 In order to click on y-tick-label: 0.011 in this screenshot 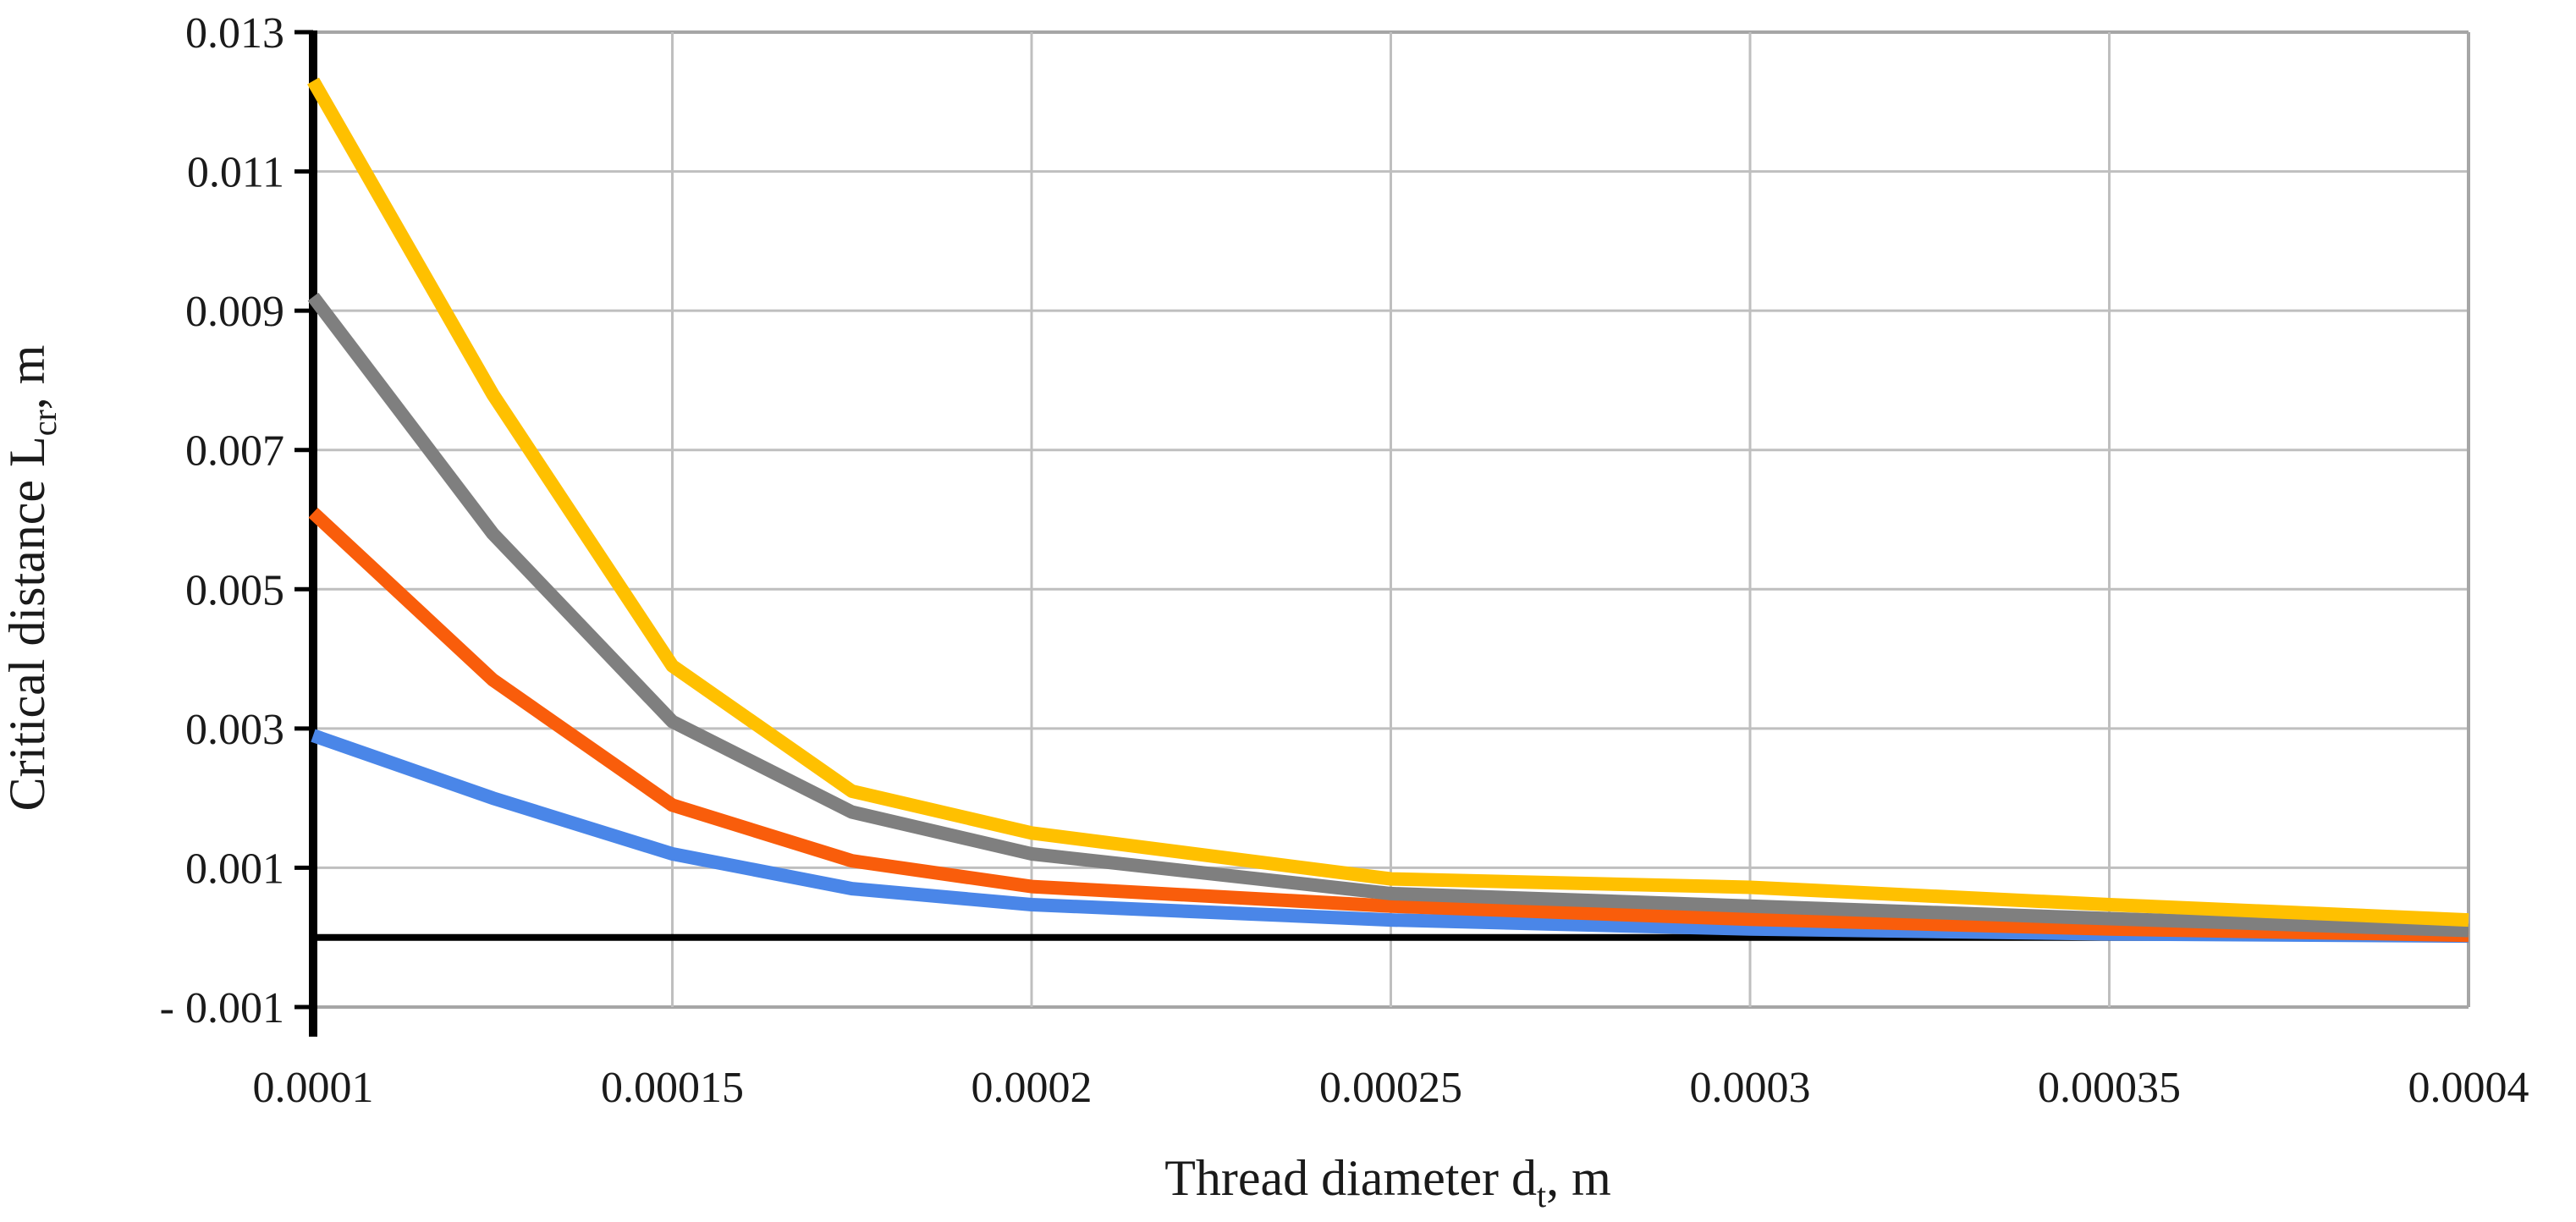, I will do `click(235, 173)`.